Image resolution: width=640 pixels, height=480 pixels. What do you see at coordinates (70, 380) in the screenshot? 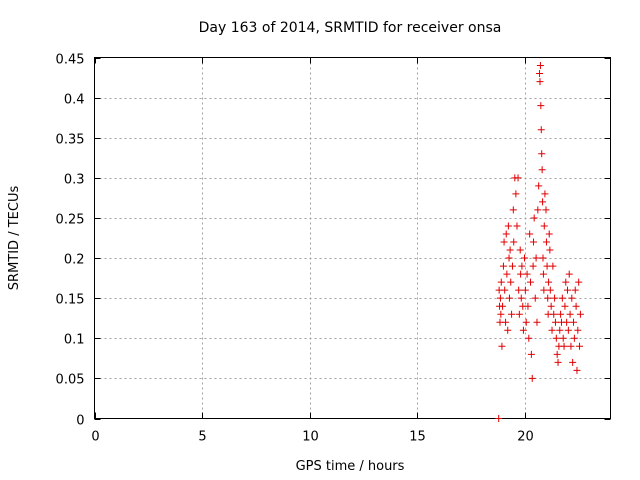
I see `y-tick-label: 0.05` at bounding box center [70, 380].